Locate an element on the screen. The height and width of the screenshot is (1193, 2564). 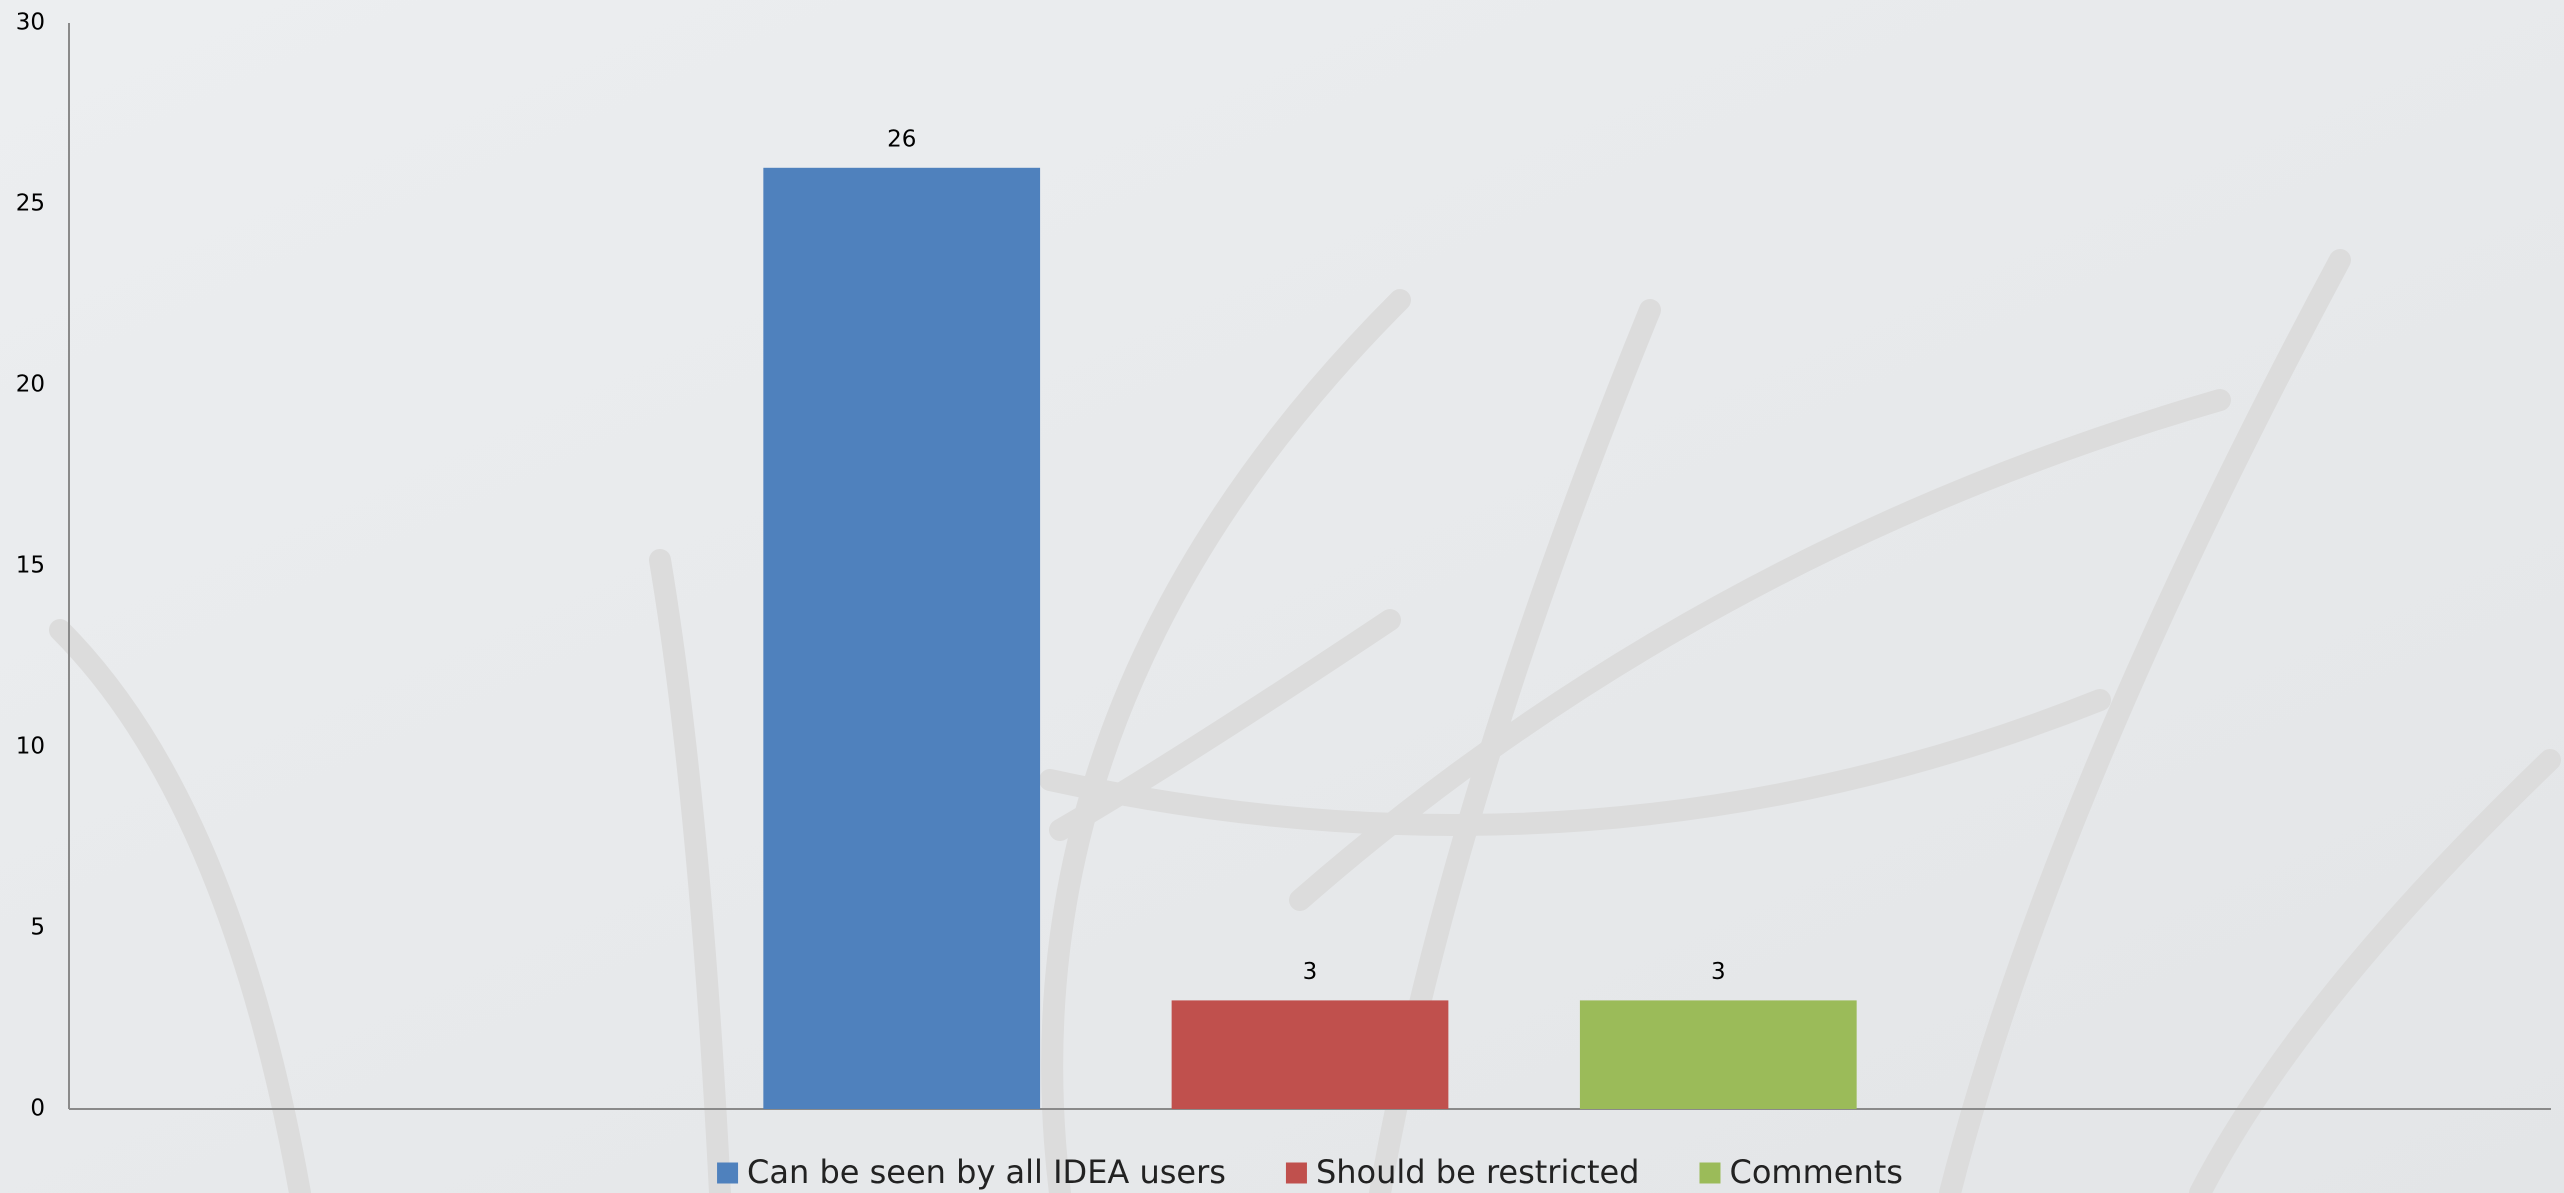
legend-label: Can be seen by all IDEA users is located at coordinates (986, 1172).